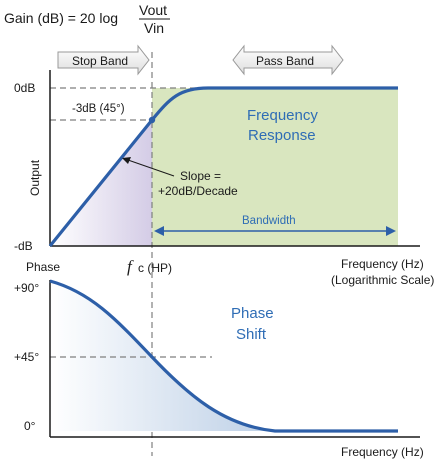  What do you see at coordinates (153, 10) in the screenshot?
I see `formula-numerator: Vout` at bounding box center [153, 10].